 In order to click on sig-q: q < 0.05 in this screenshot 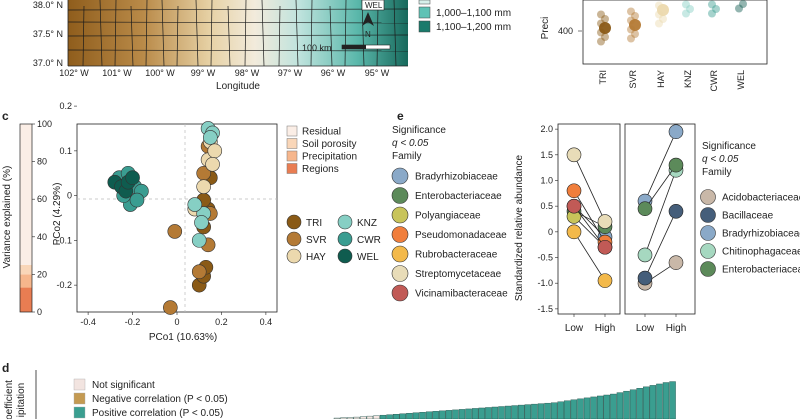, I will do `click(410, 143)`.